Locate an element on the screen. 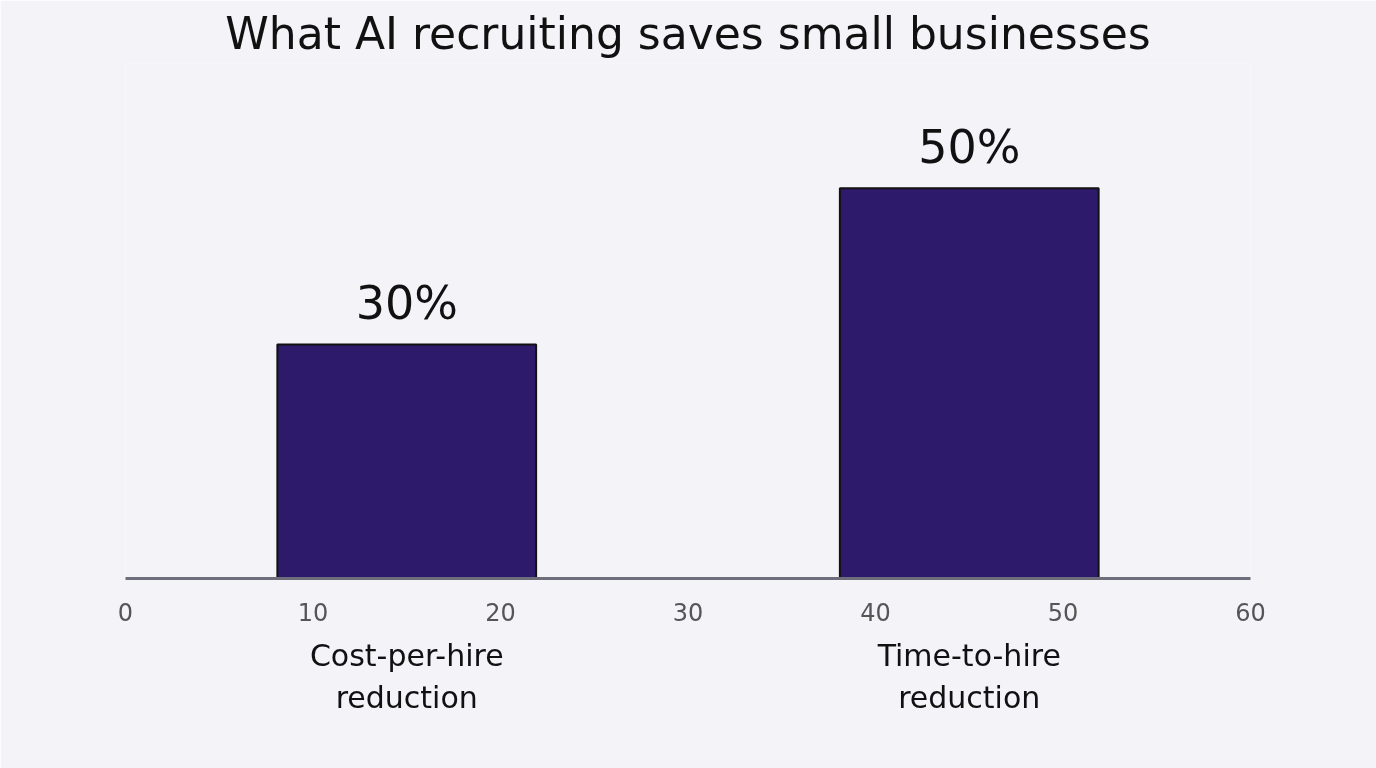 The image size is (1376, 768). data-label: 30% is located at coordinates (406, 303).